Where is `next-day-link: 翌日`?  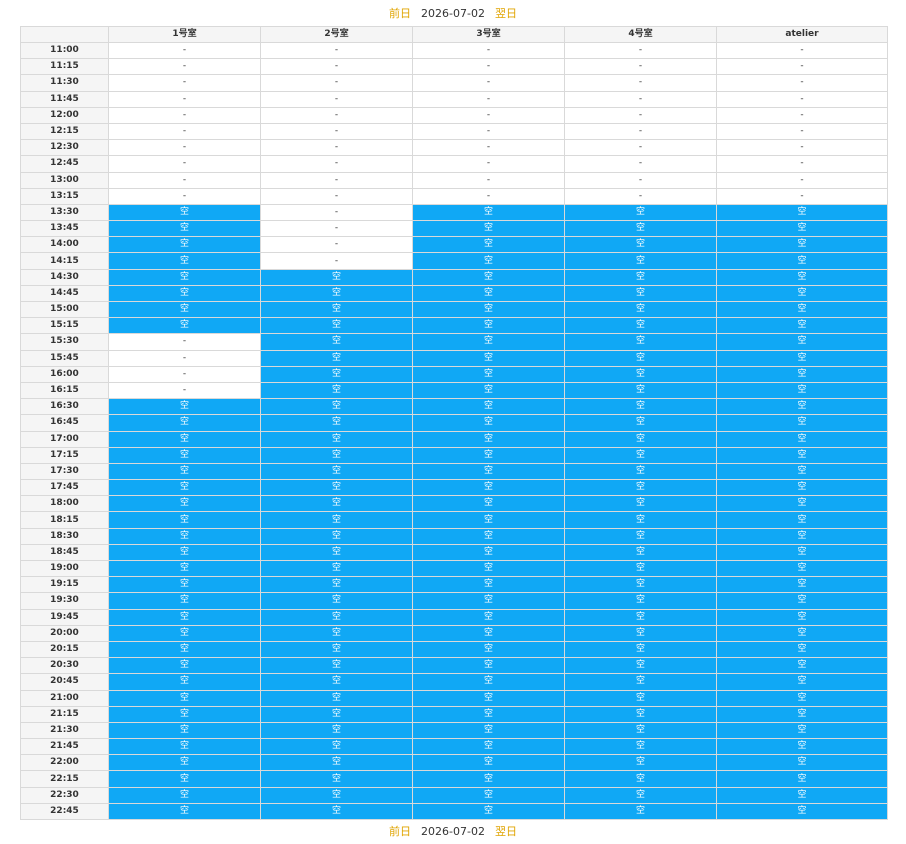
next-day-link: 翌日 is located at coordinates (505, 831).